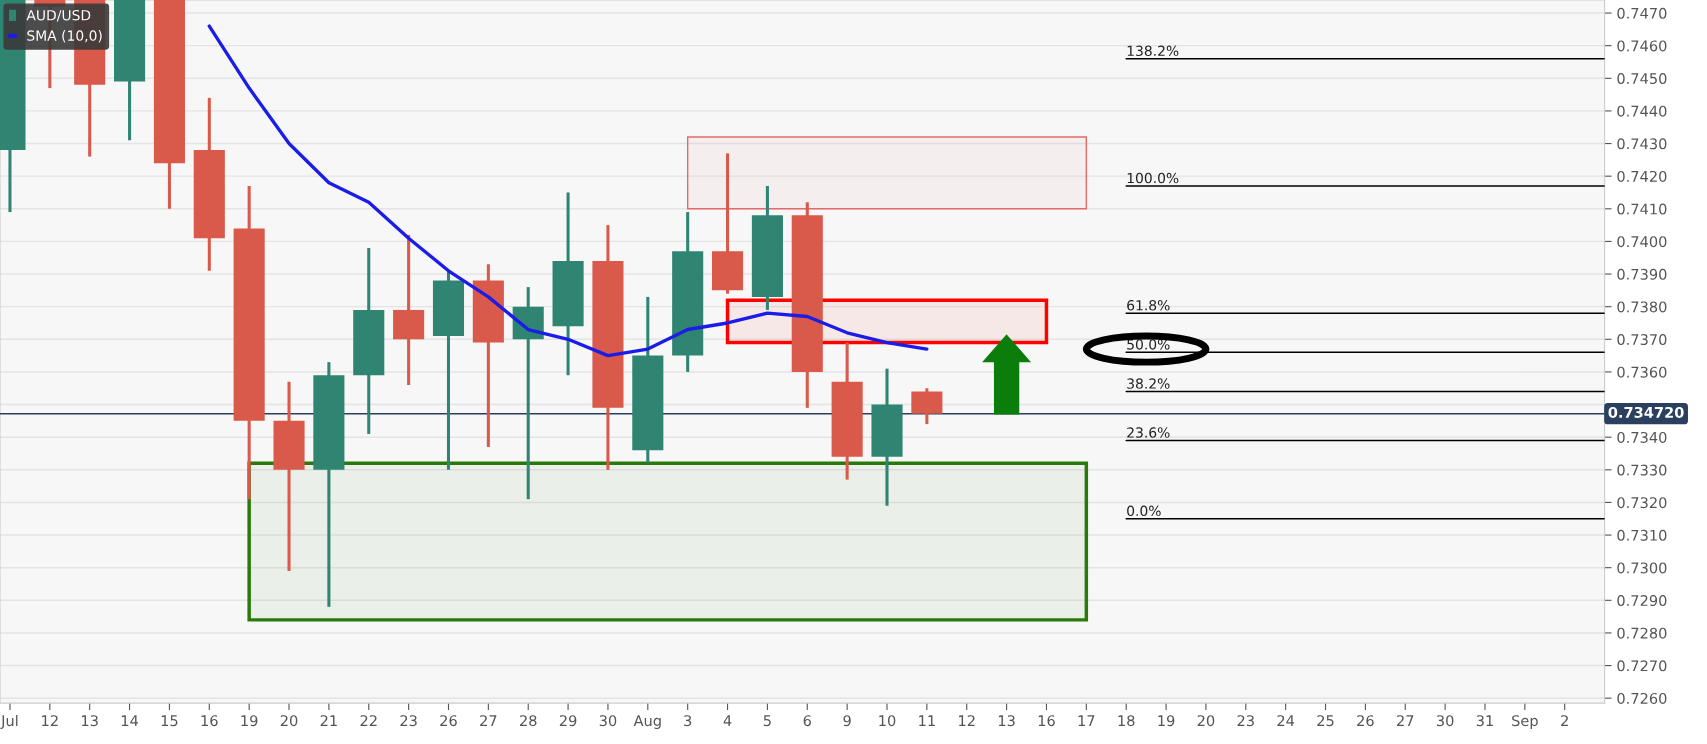 The width and height of the screenshot is (1707, 744). Describe the element at coordinates (1144, 511) in the screenshot. I see `annotation: 0.0%` at that location.